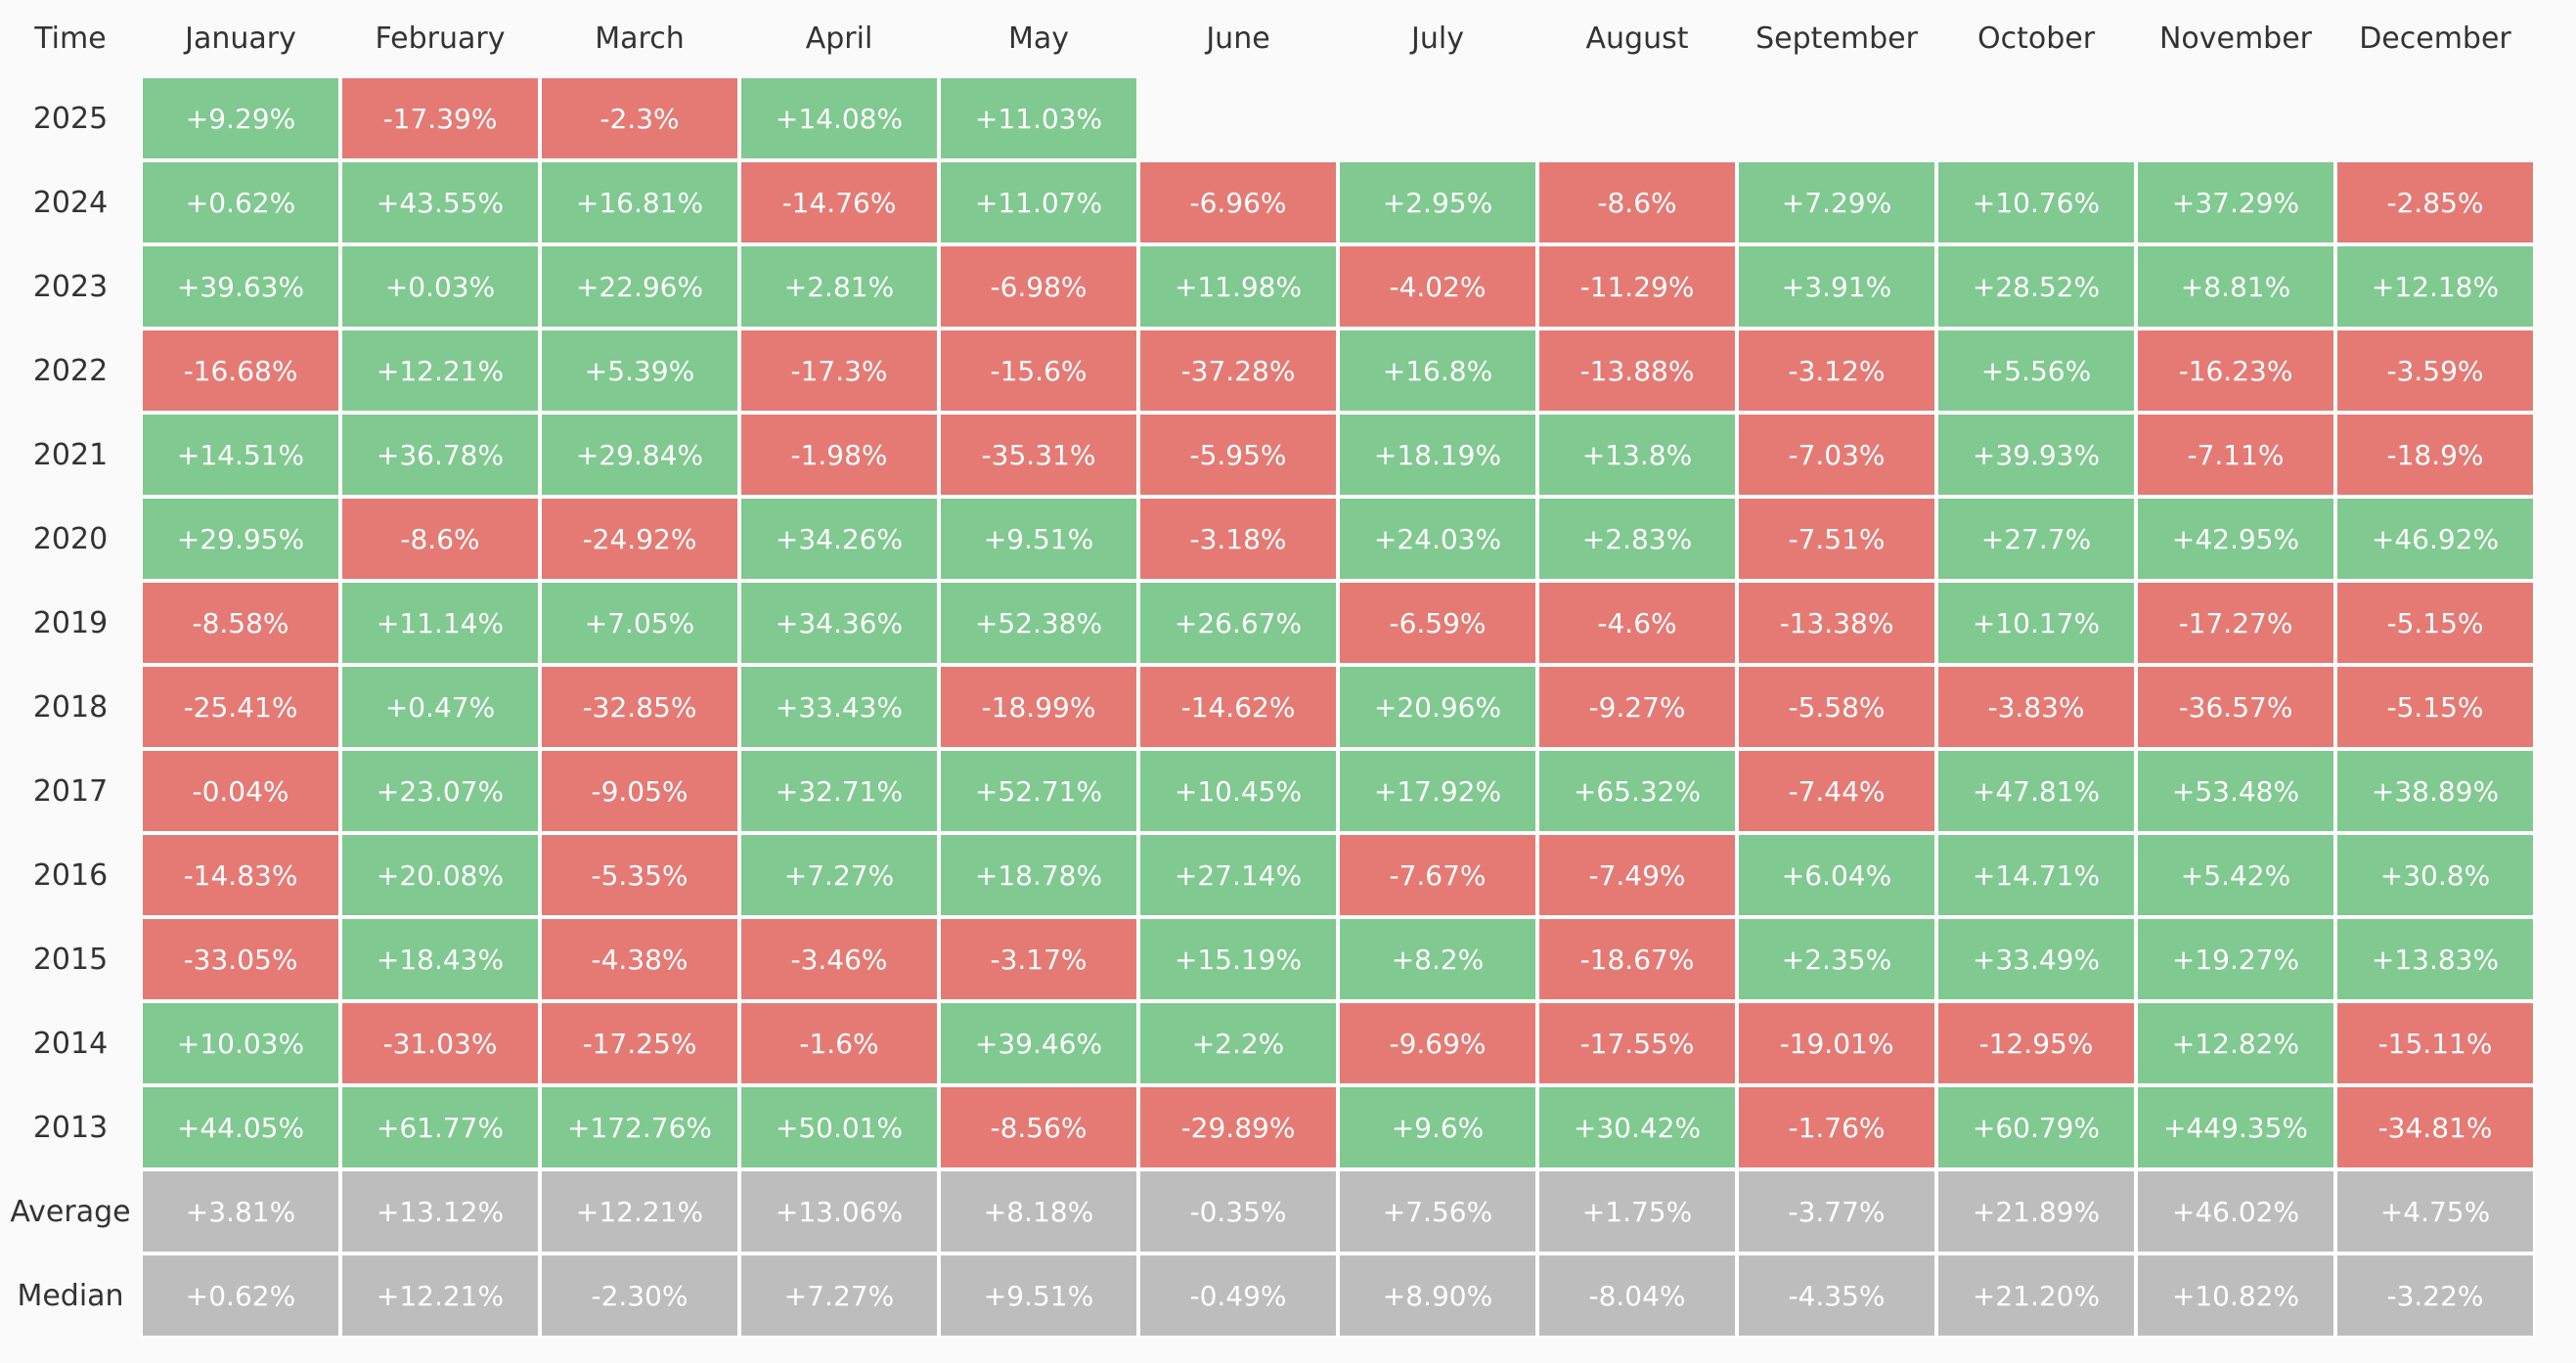 Image resolution: width=2576 pixels, height=1363 pixels. I want to click on return-cell: -4.02%, so click(1437, 287).